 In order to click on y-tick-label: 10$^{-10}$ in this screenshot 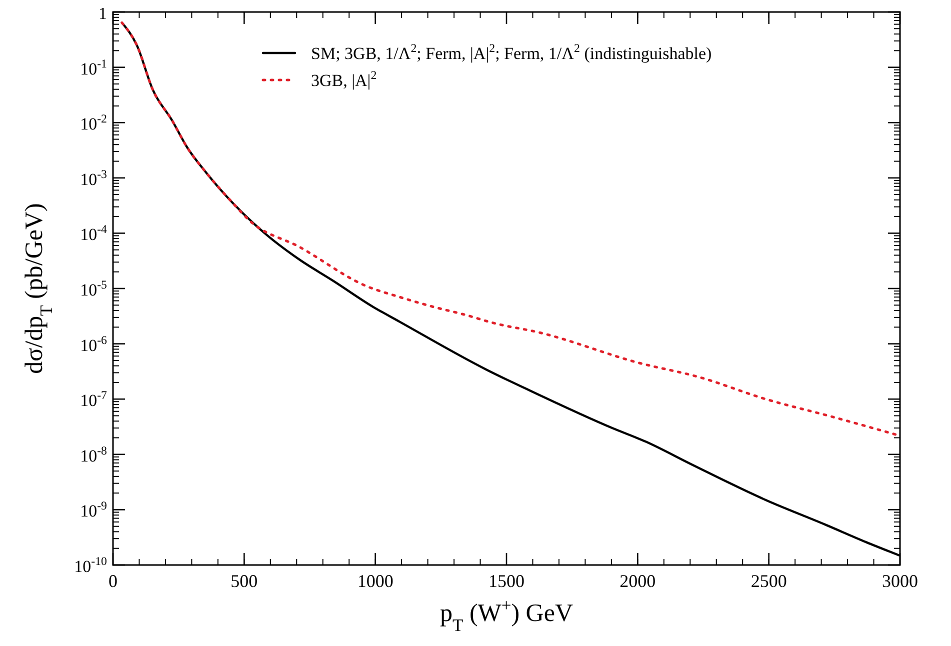, I will do `click(91, 565)`.